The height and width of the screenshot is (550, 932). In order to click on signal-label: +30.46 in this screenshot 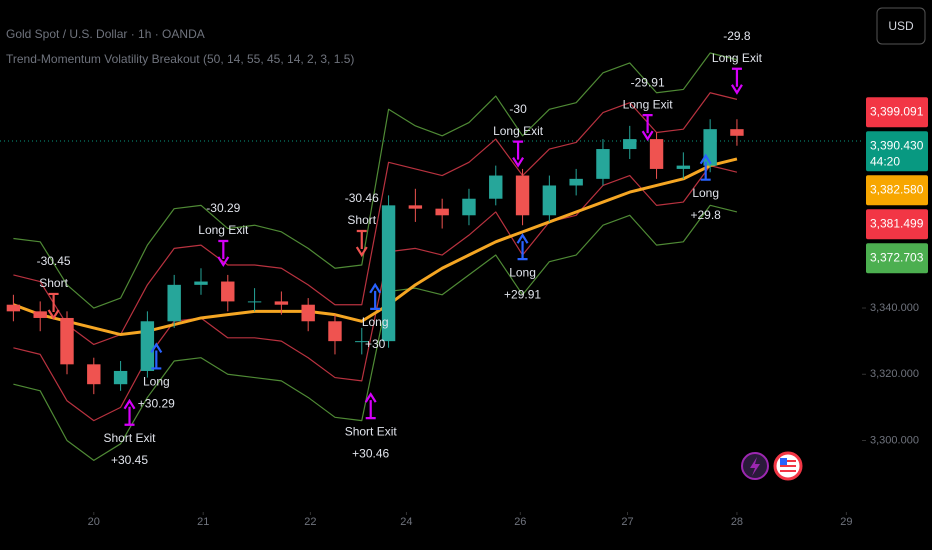, I will do `click(370, 453)`.